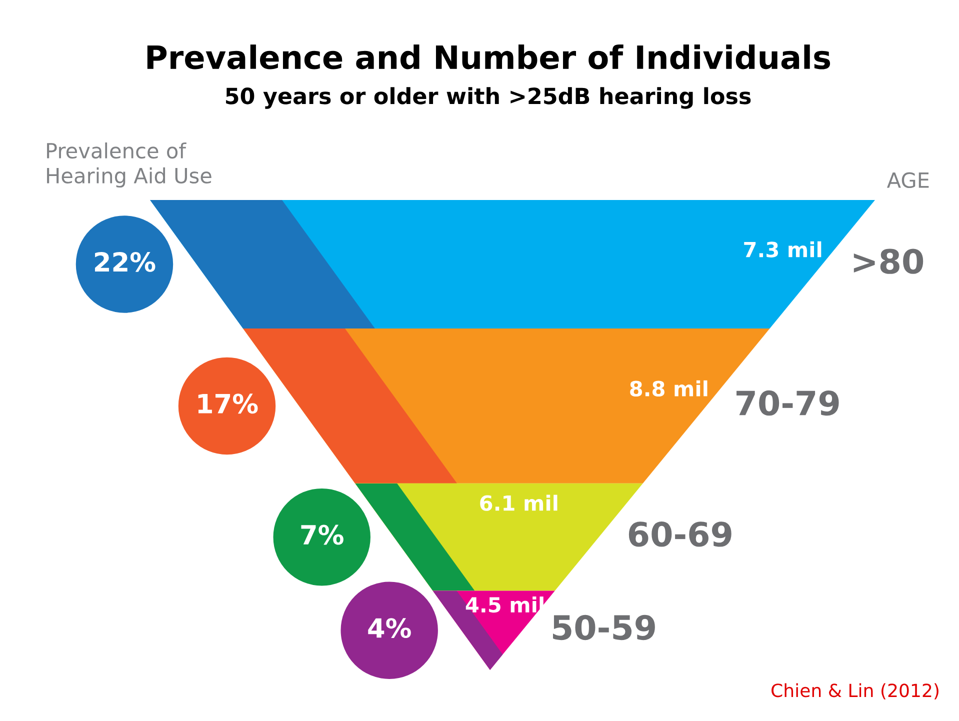 Image resolution: width=959 pixels, height=721 pixels. Describe the element at coordinates (907, 180) in the screenshot. I see `text: AGE` at that location.